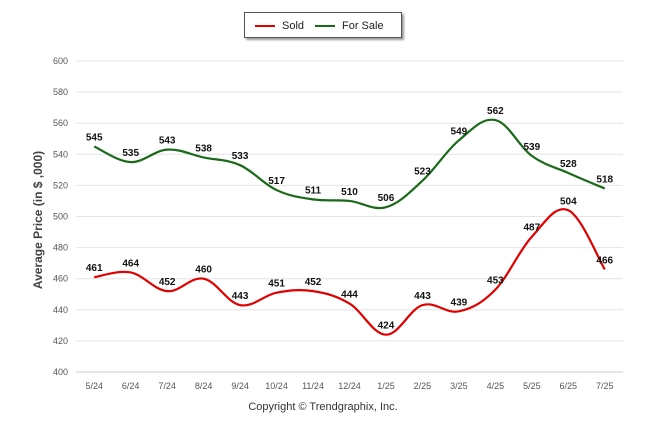 This screenshot has height=434, width=646. I want to click on y-tick-label: 480, so click(60, 248).